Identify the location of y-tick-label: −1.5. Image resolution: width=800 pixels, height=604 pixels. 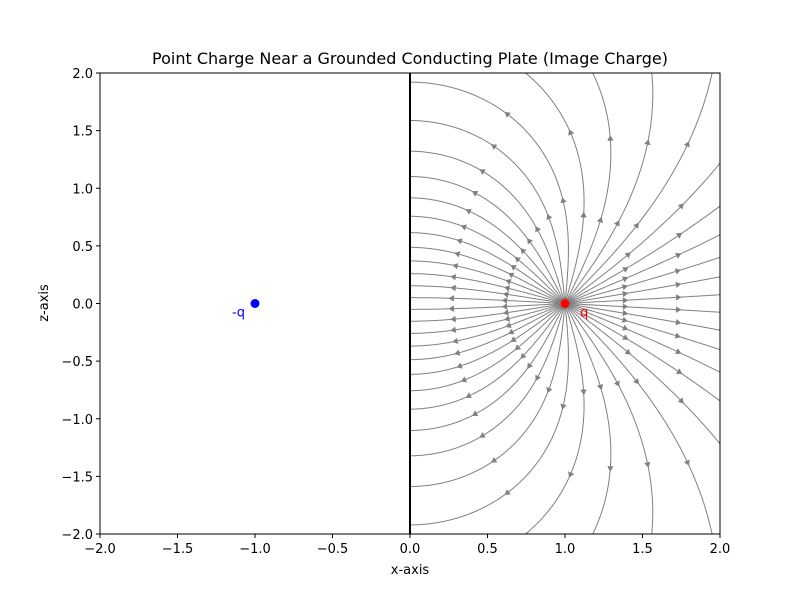
(77, 477).